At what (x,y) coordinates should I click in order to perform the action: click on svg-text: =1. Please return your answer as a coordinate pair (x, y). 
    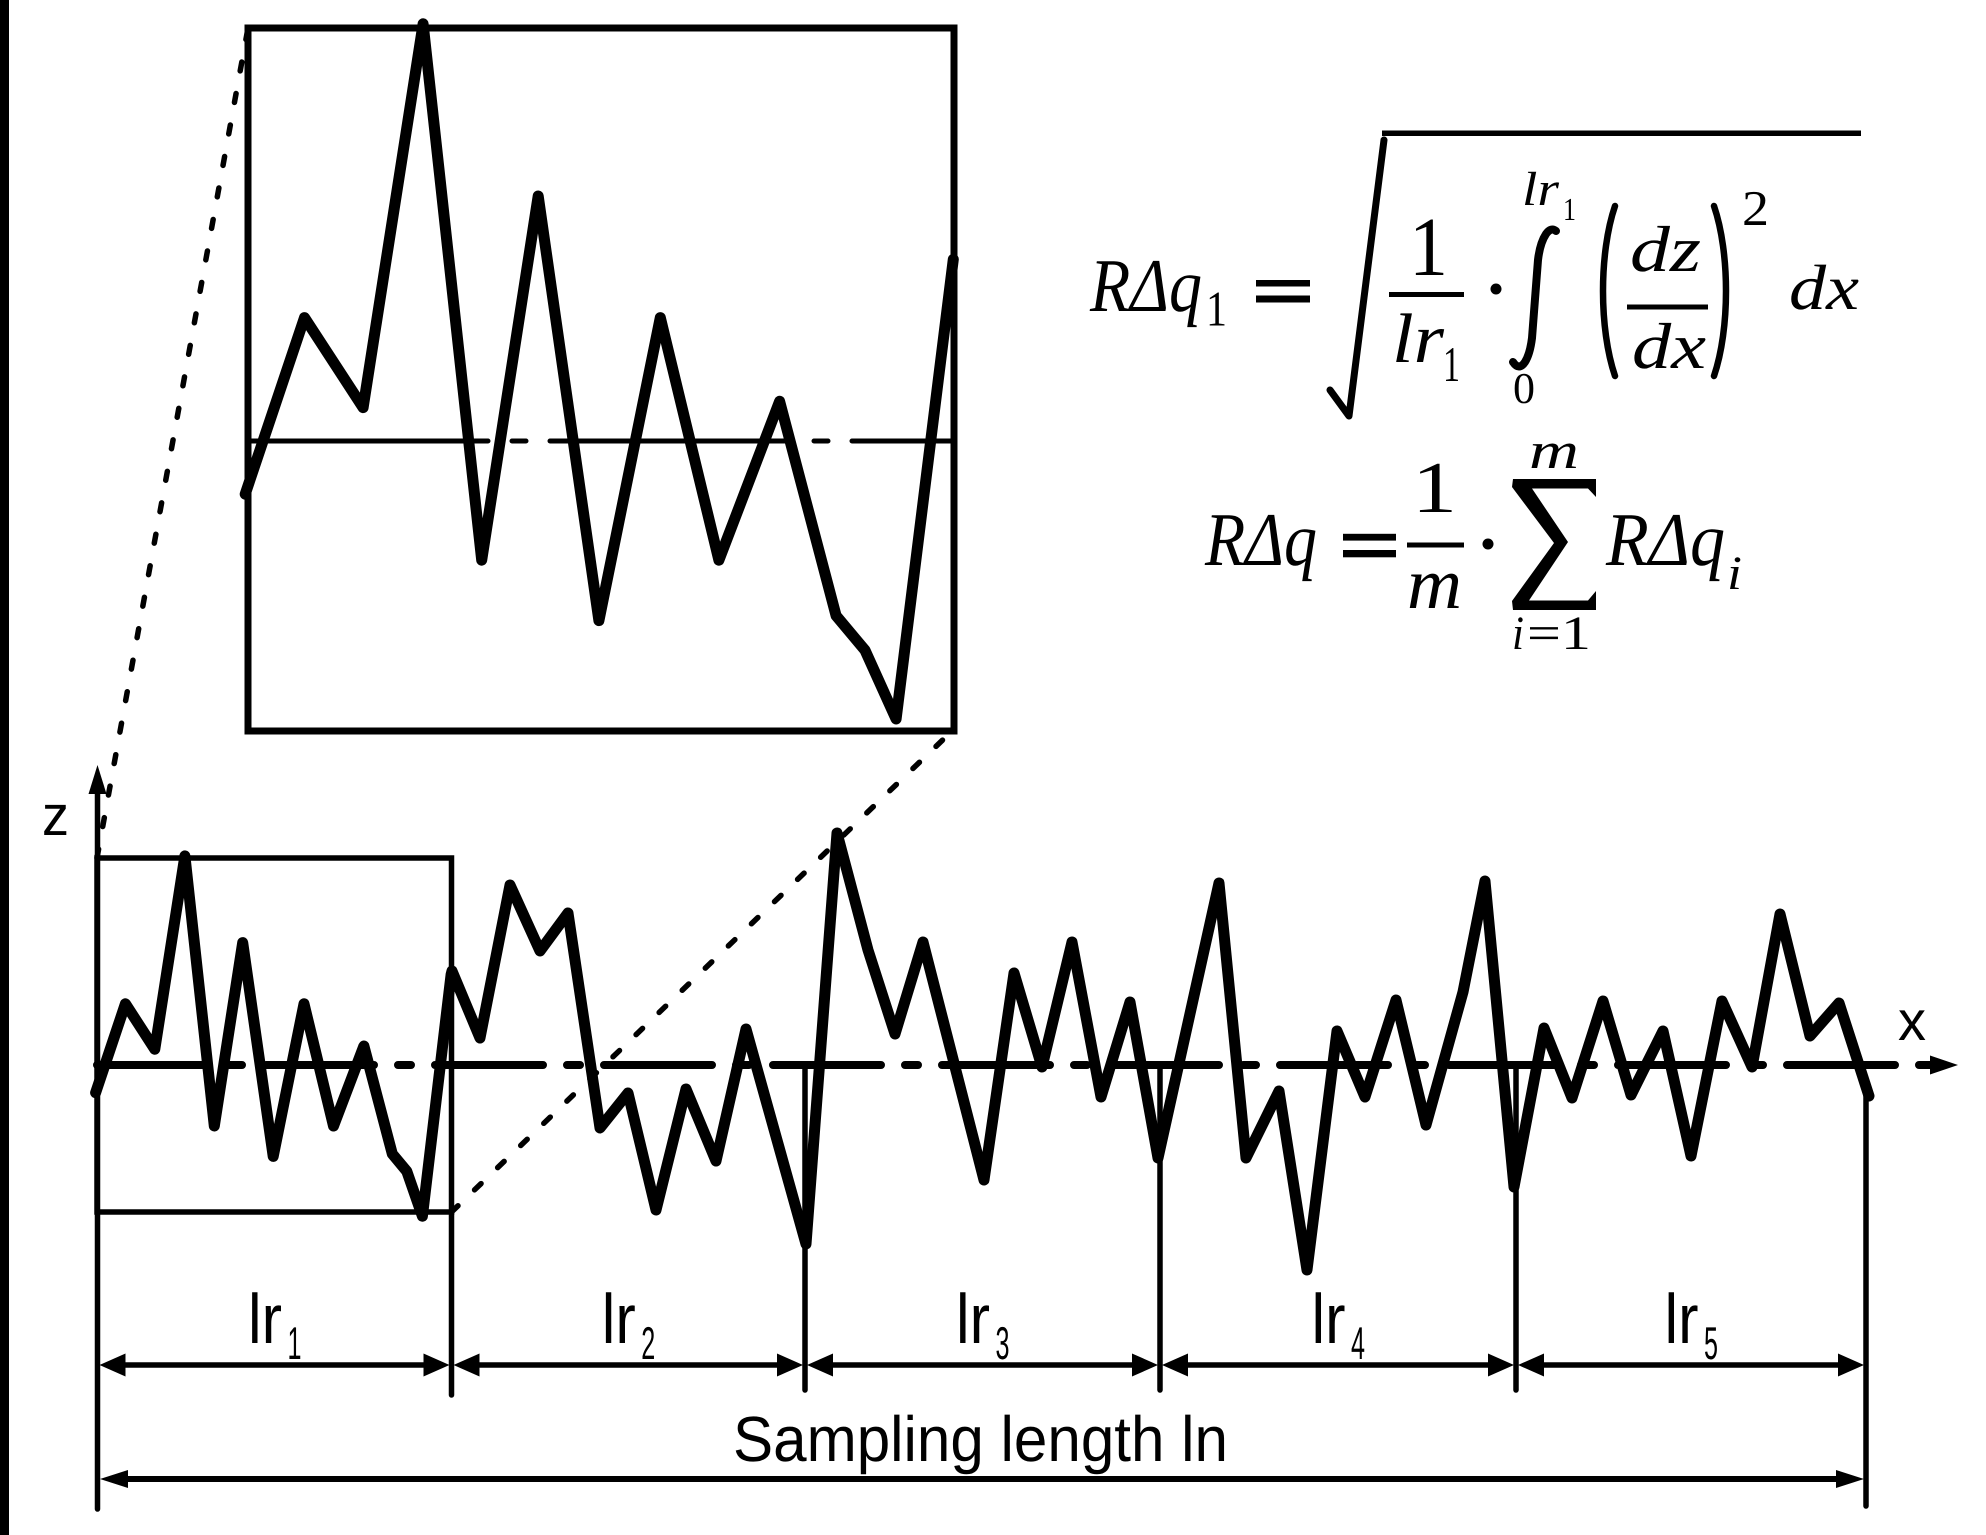
    Looking at the image, I should click on (1559, 633).